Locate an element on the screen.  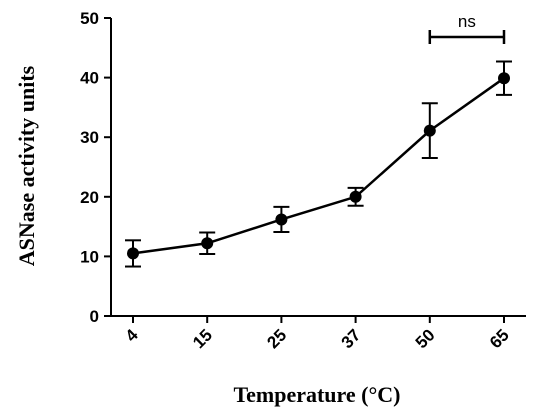
y-tick-label: 30 is located at coordinates (89, 137).